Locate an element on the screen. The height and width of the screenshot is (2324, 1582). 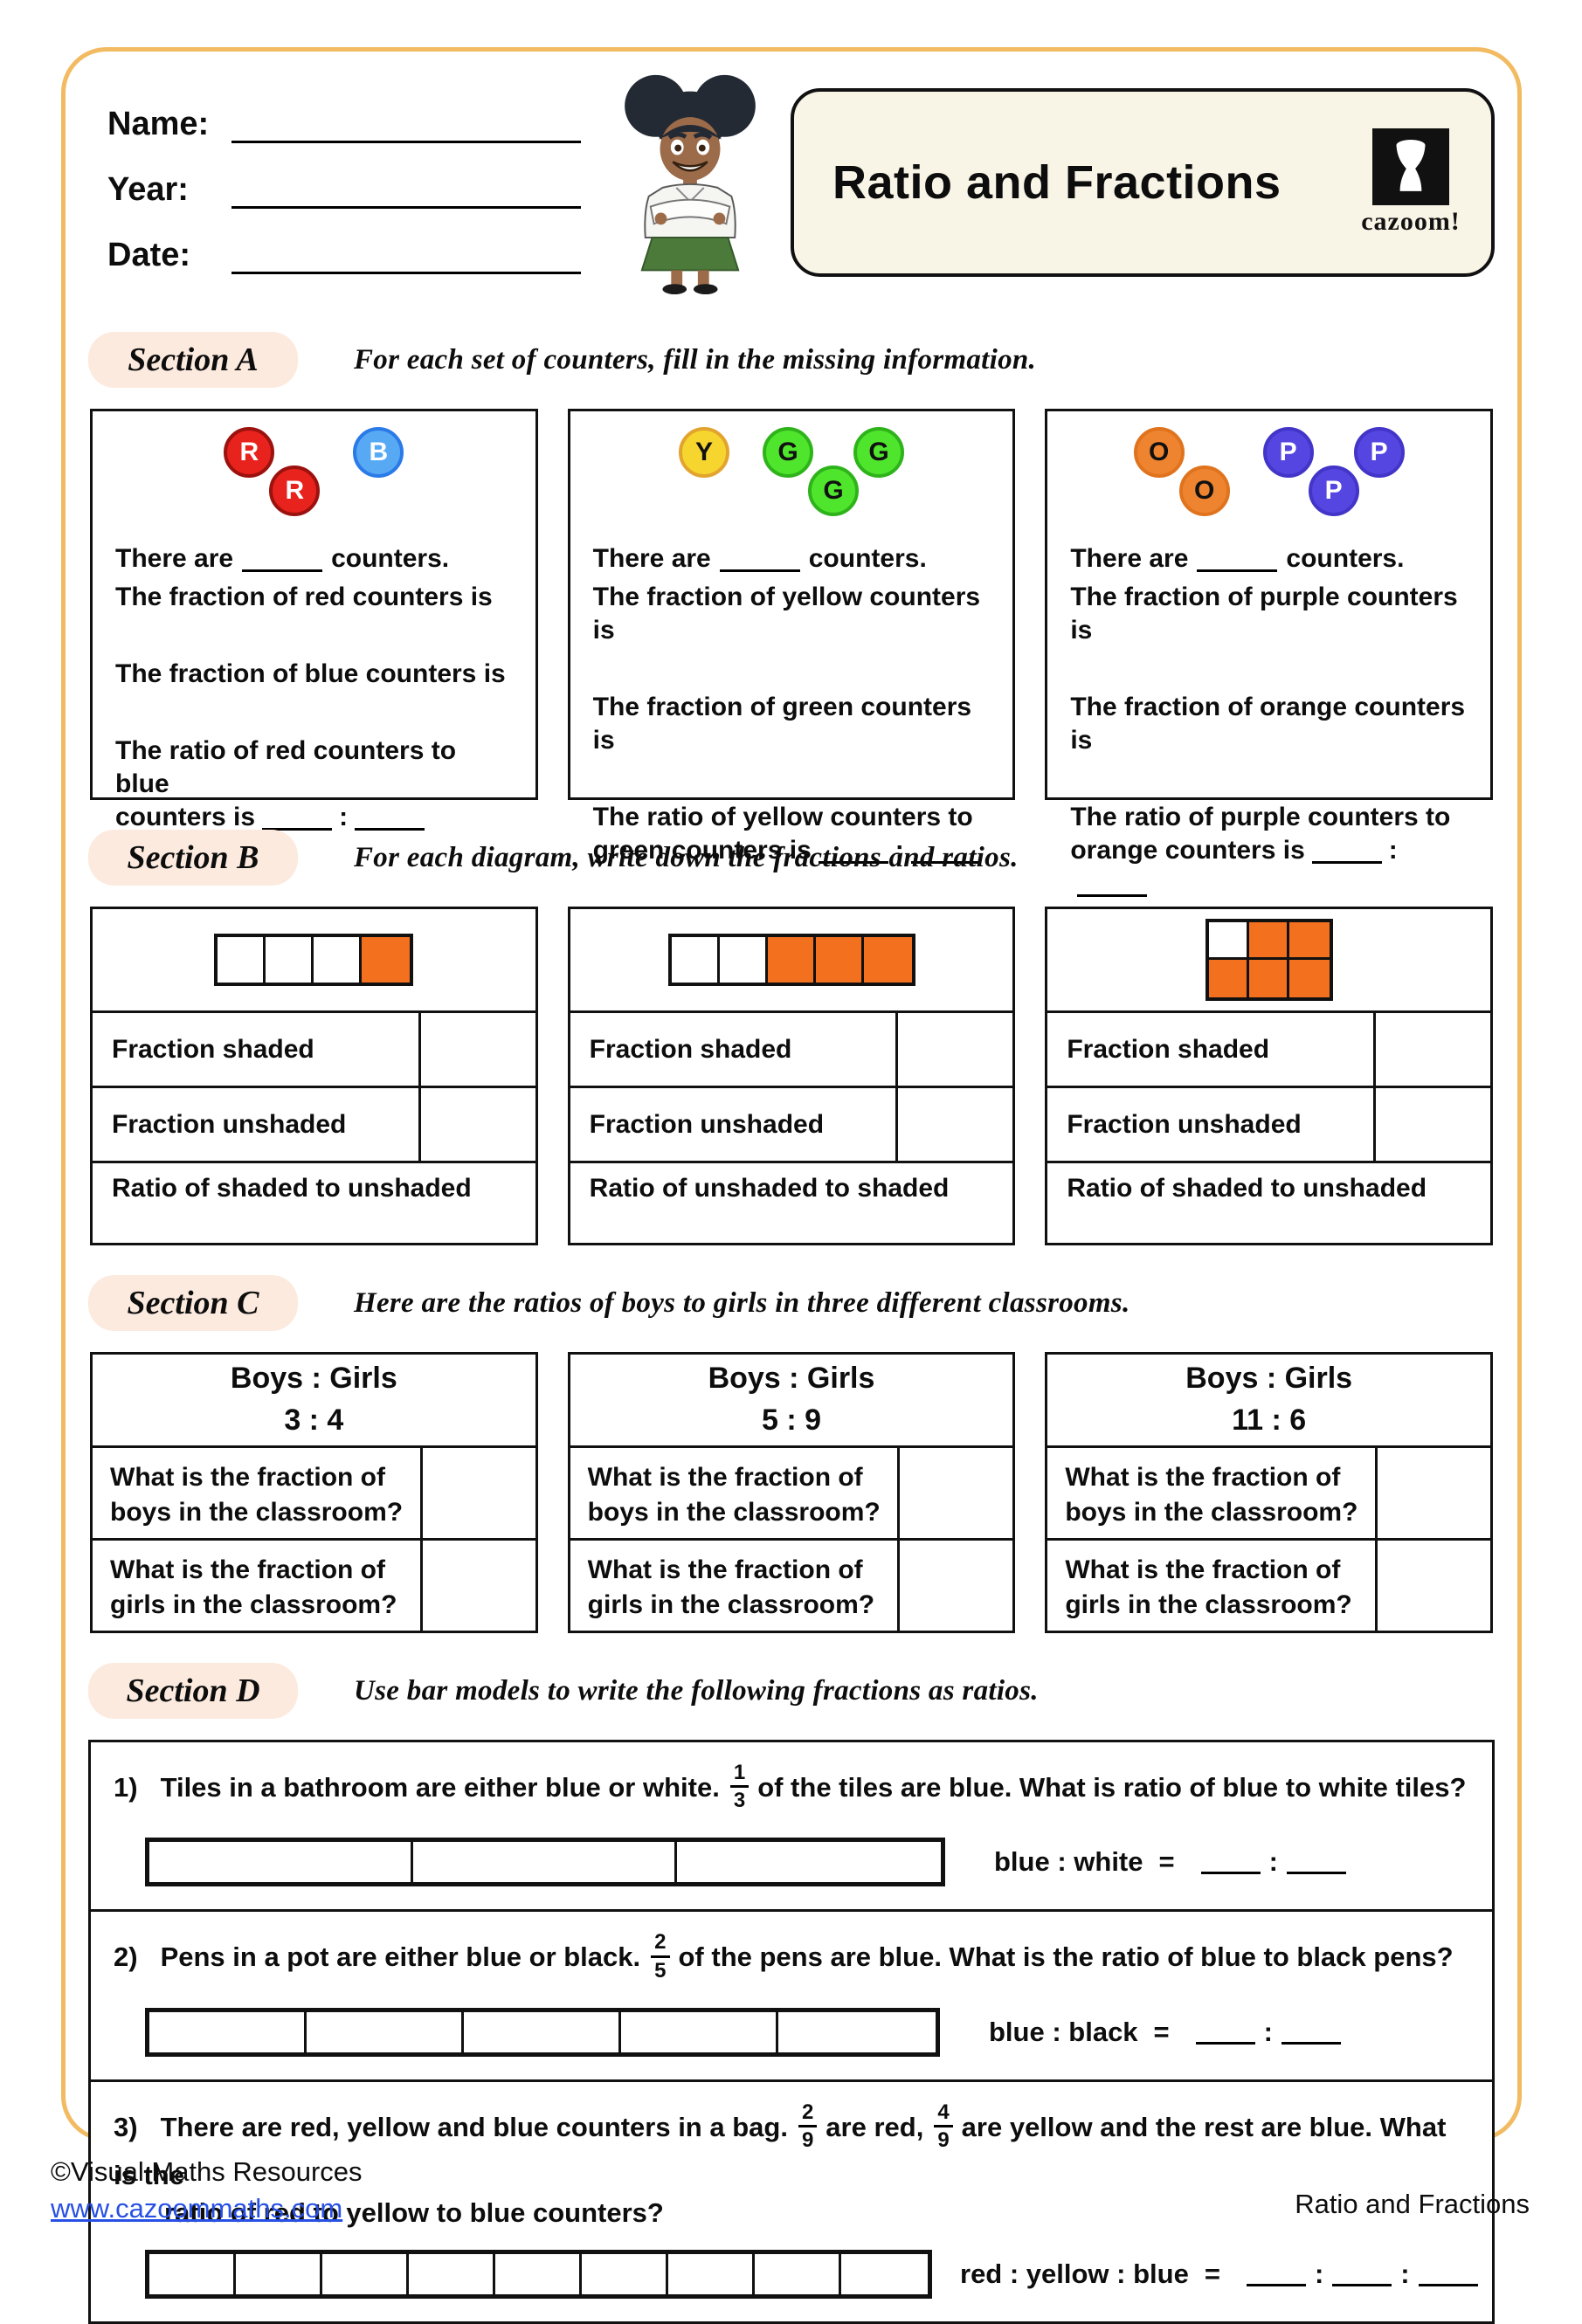
ratio-row: Ratio of unshaded to shaded is located at coordinates (791, 1202).